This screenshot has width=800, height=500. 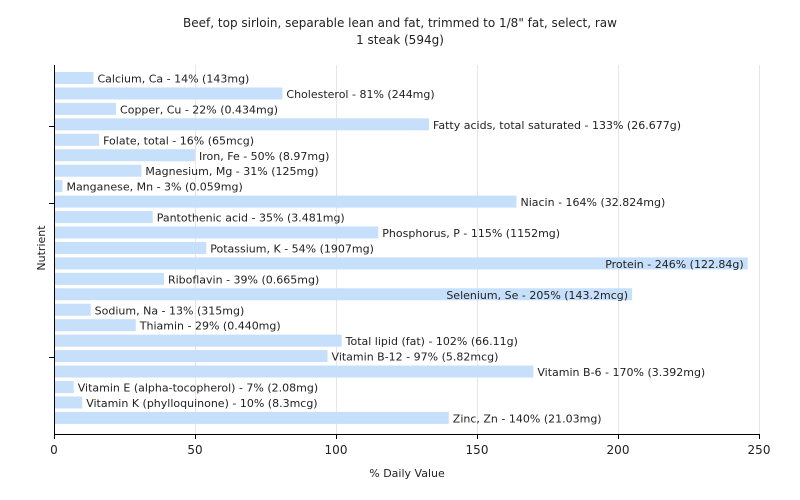 What do you see at coordinates (415, 357) in the screenshot?
I see `bar-label: Vitamin B-12 - 97% (5.82mcg)` at bounding box center [415, 357].